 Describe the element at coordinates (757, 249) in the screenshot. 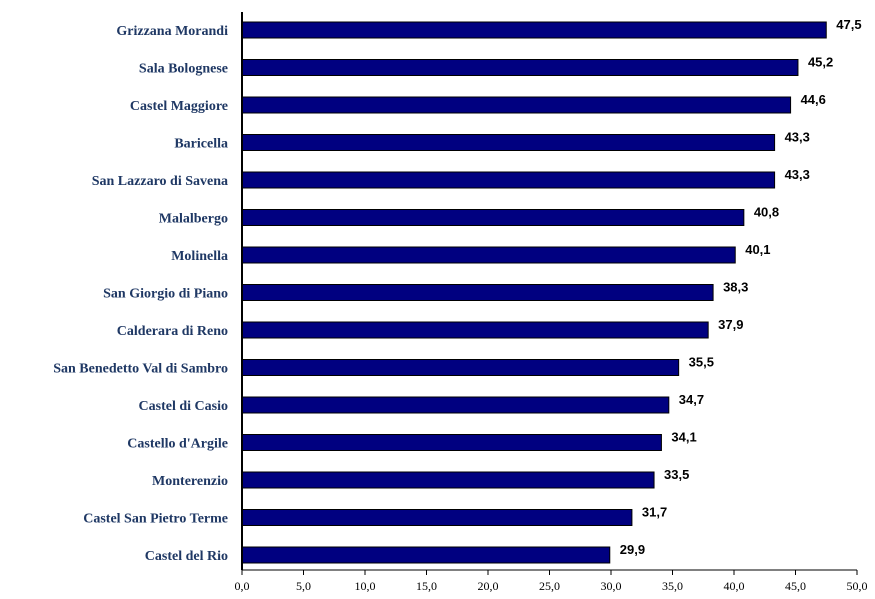

I see `value-label: 40,1` at that location.